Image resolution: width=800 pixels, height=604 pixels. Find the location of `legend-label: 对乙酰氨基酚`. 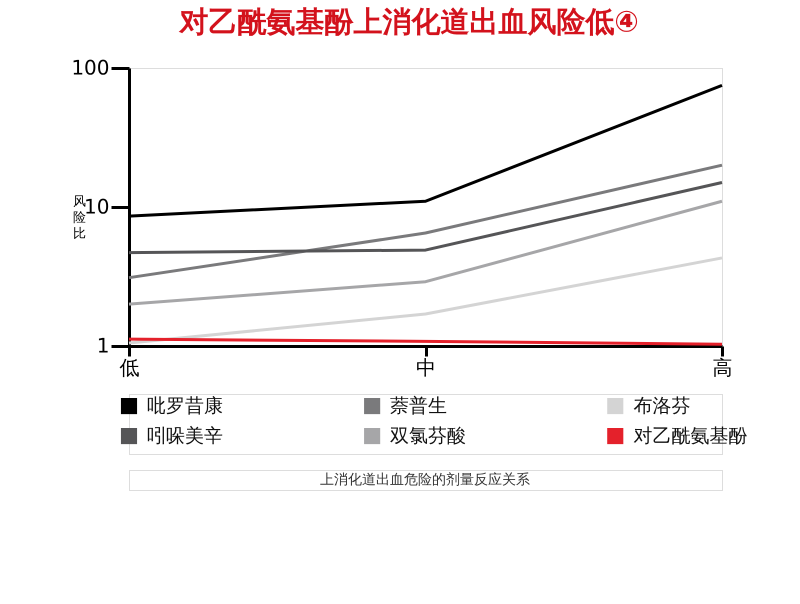

legend-label: 对乙酰氨基酚 is located at coordinates (690, 436).